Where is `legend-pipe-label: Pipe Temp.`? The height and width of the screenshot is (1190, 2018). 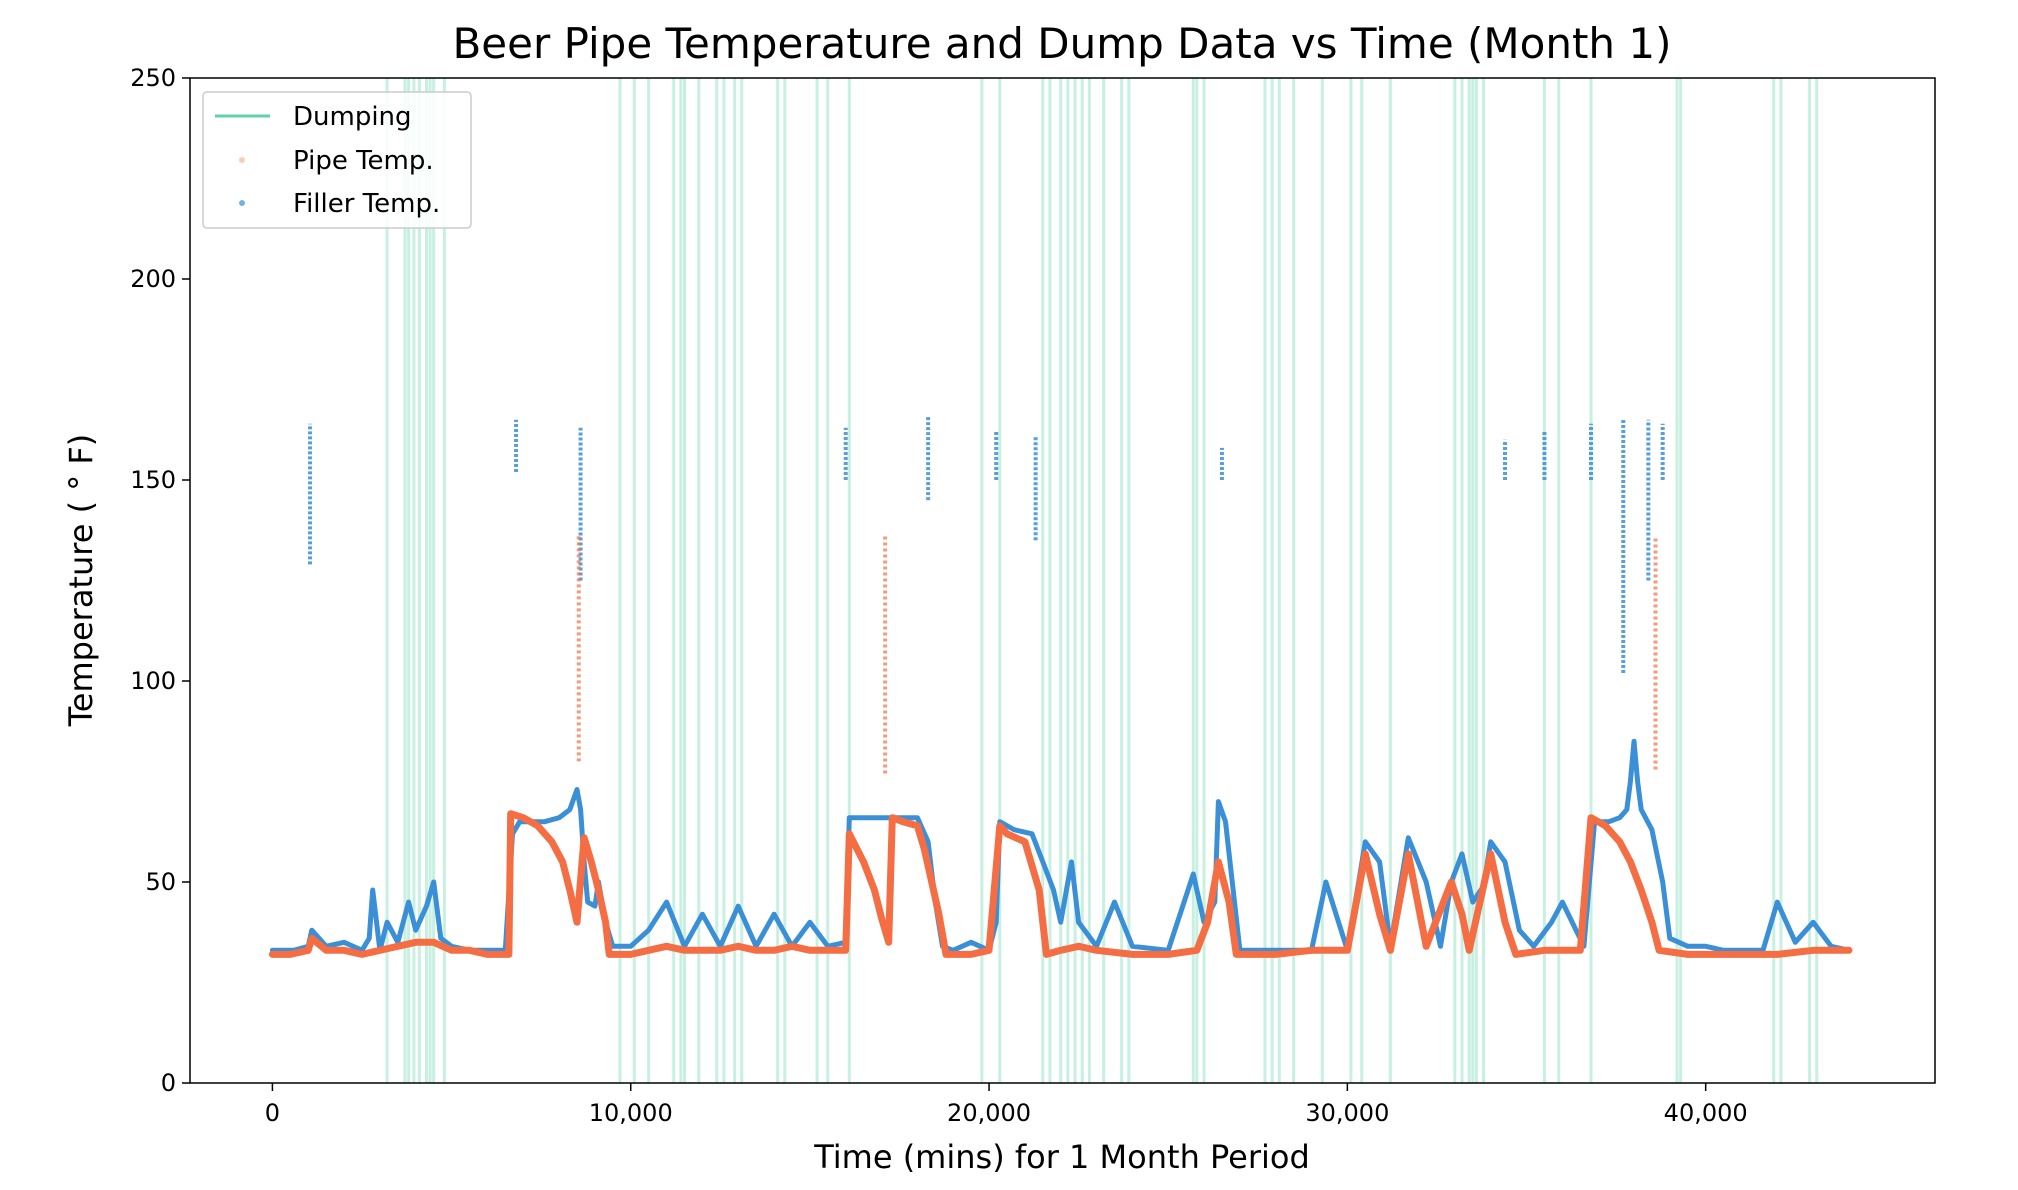
legend-pipe-label: Pipe Temp. is located at coordinates (363, 161).